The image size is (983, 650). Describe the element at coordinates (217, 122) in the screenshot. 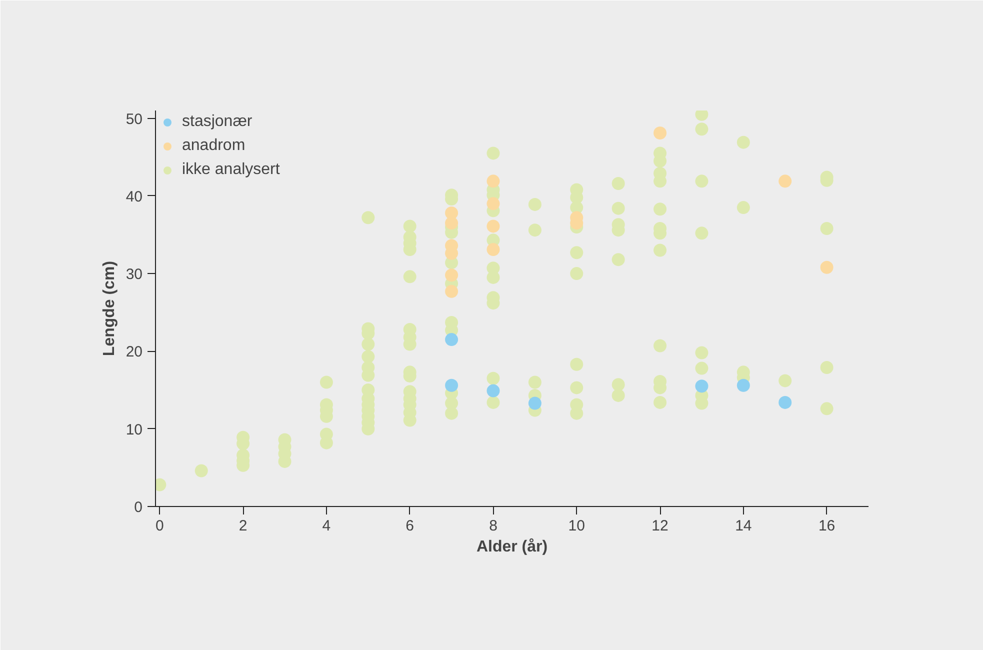

I see `legend-label: stasjonær` at that location.